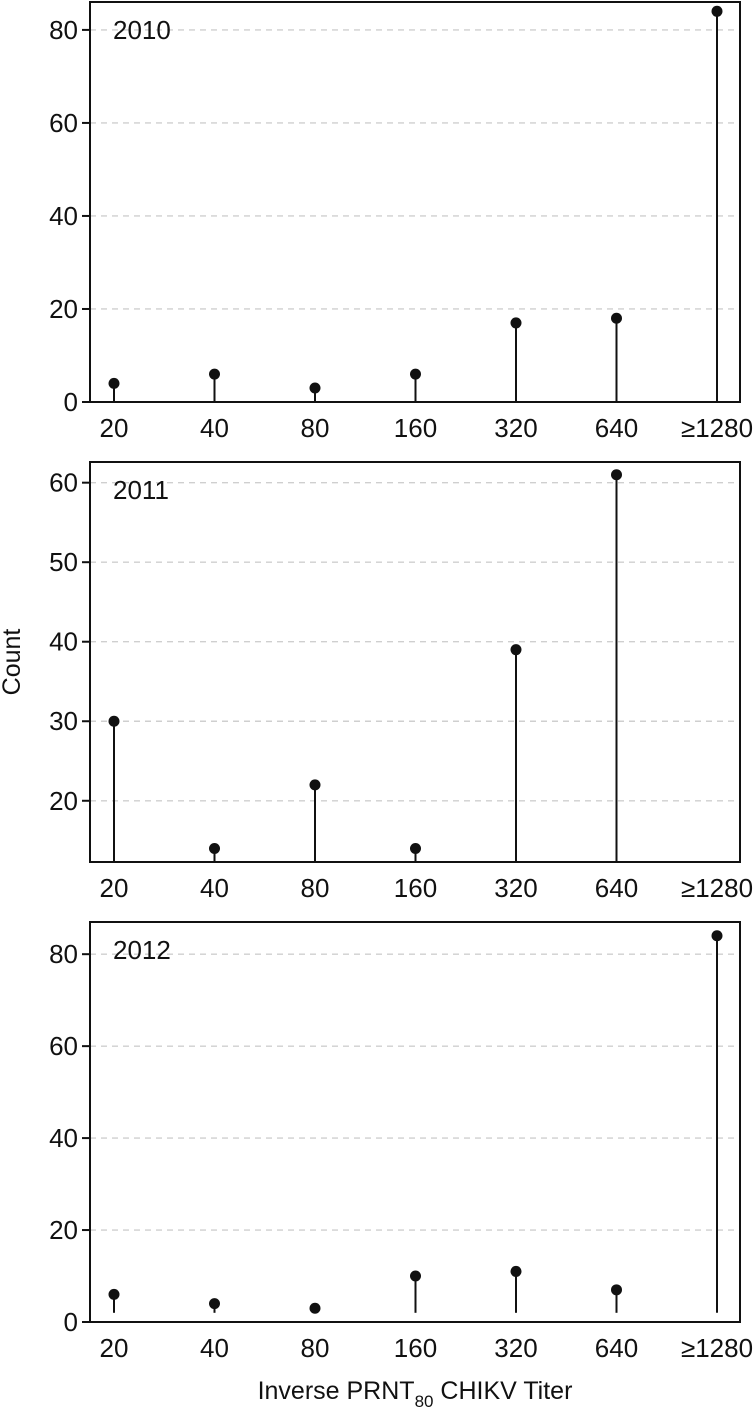  Describe the element at coordinates (13, 662) in the screenshot. I see `y-axis-title: Count` at that location.